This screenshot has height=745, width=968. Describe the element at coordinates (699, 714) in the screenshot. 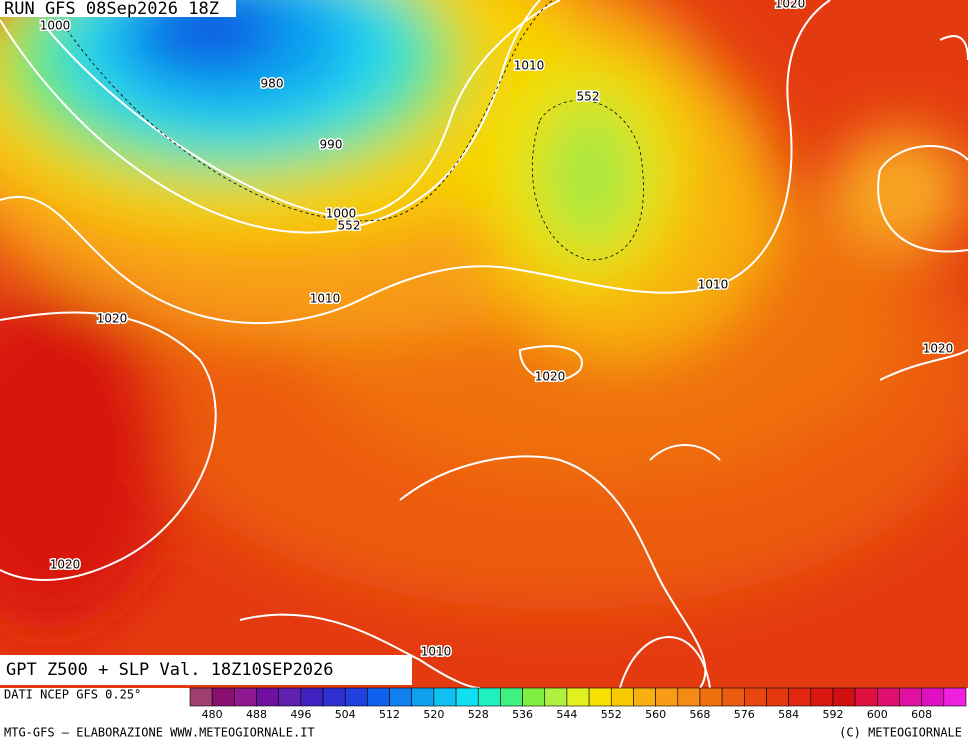

I see `colorbar-label: 568` at that location.